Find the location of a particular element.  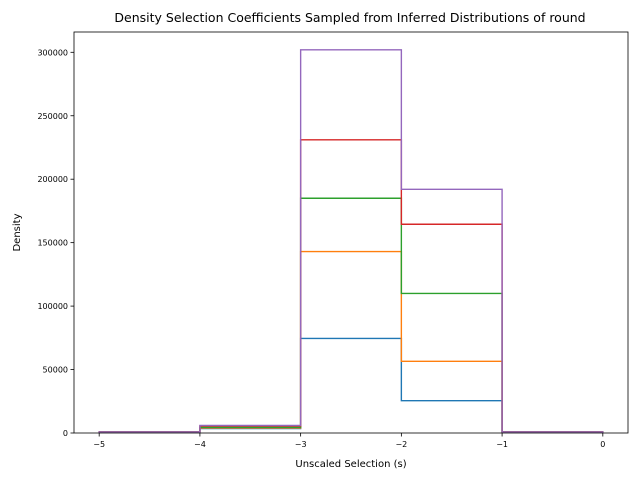

y-axis-label: Density is located at coordinates (17, 232).